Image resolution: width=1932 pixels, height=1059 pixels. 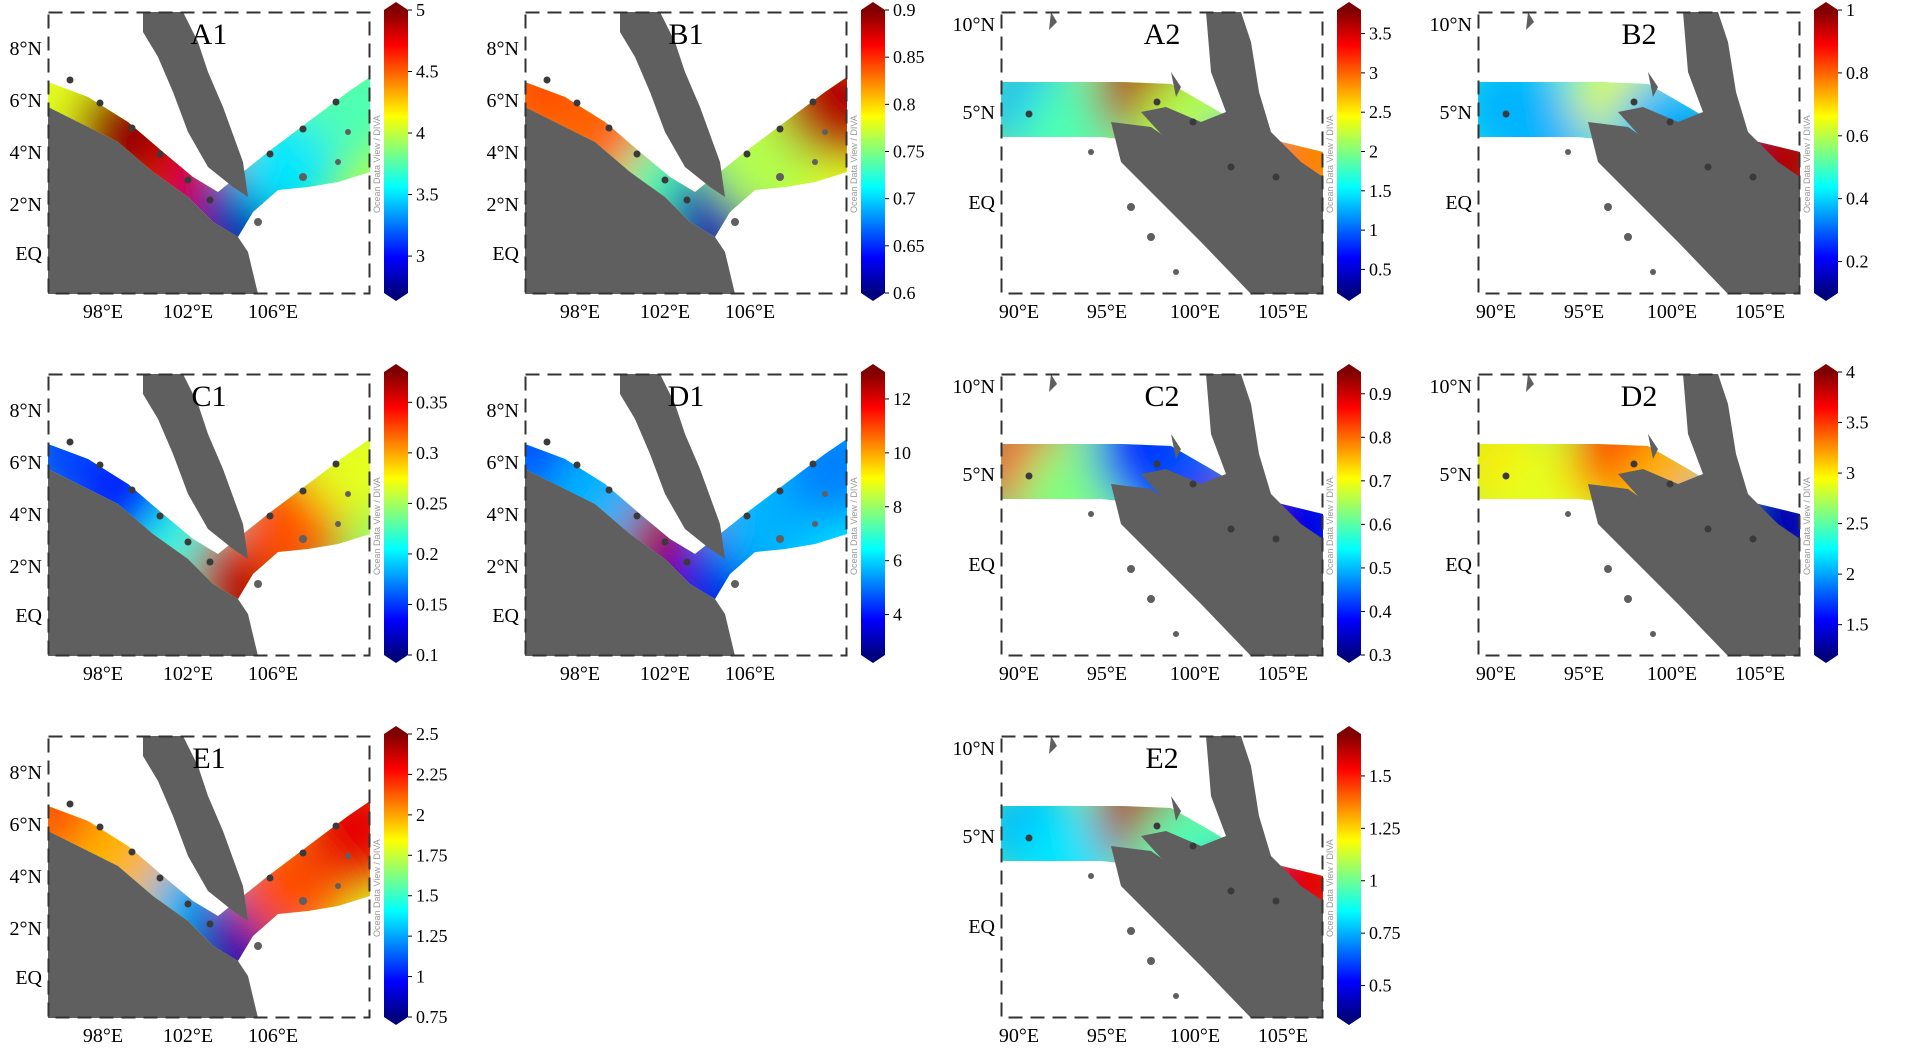 I want to click on colorbar-tick-label: 12, so click(x=902, y=399).